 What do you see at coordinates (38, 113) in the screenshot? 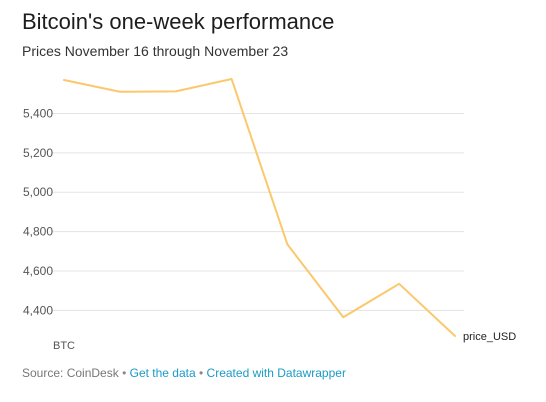
I see `y-tick-label: 5,400` at bounding box center [38, 113].